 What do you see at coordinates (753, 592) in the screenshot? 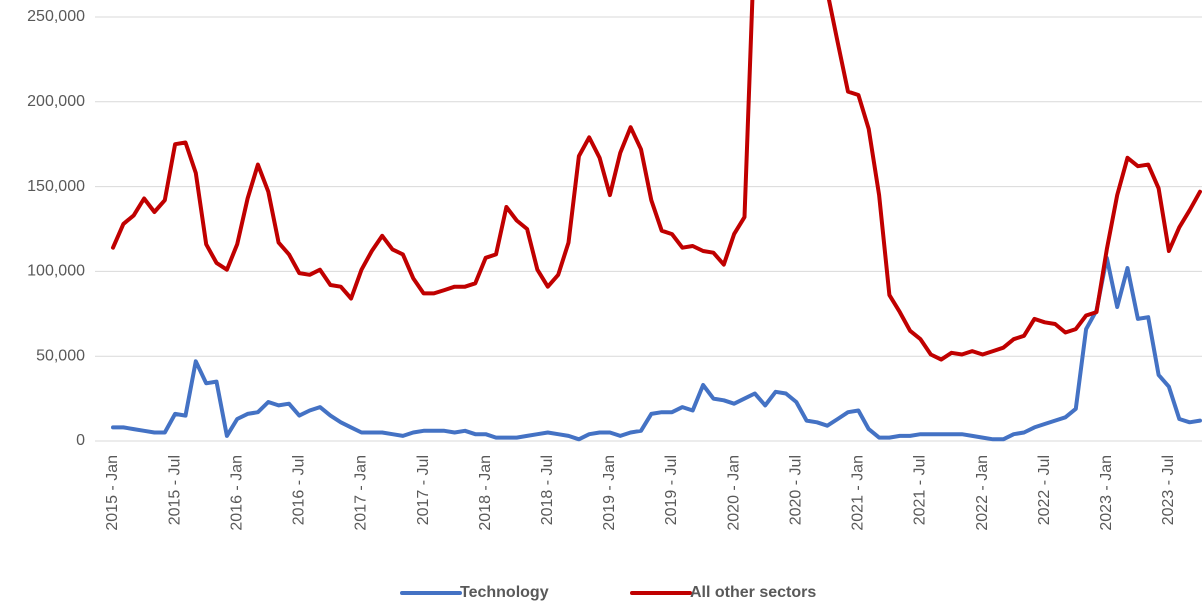
I see `legend-label: All other sectors` at bounding box center [753, 592].